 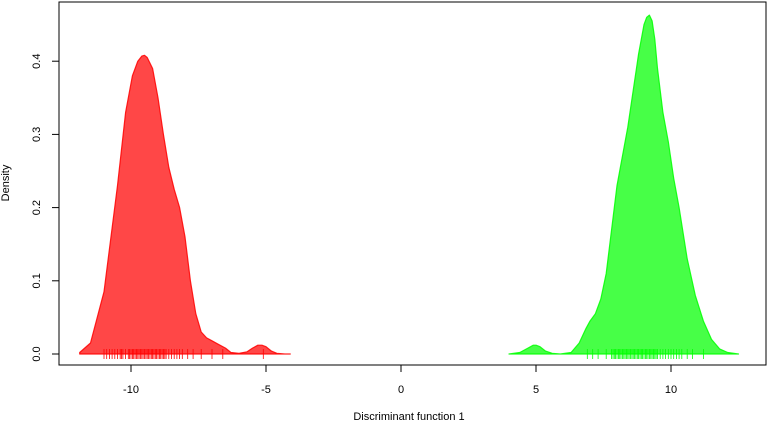 What do you see at coordinates (403, 354) in the screenshot?
I see `rug-layer` at bounding box center [403, 354].